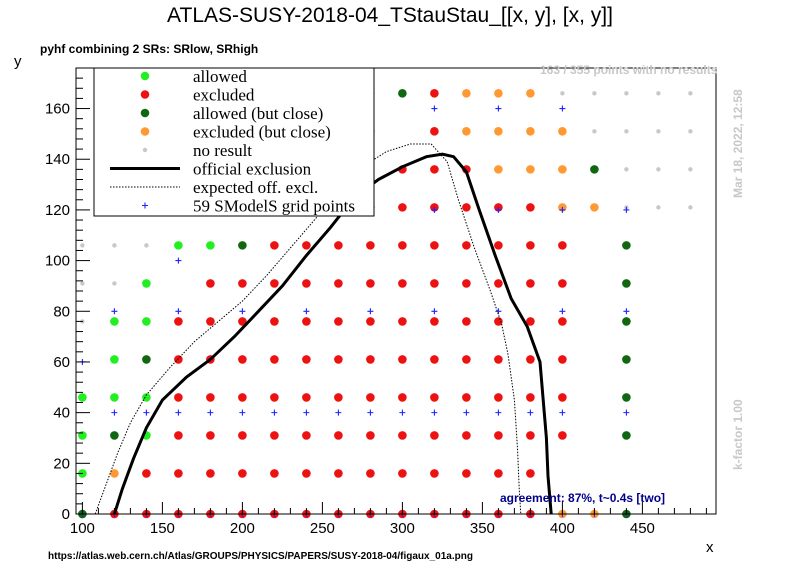  I want to click on x-tick-label: 450, so click(642, 528).